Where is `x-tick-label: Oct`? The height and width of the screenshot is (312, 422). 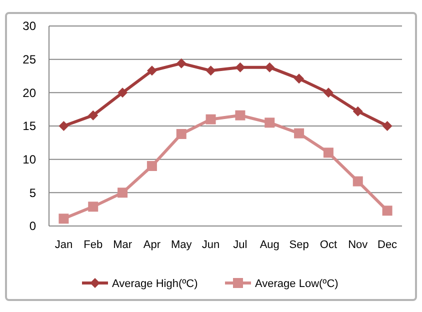
x-tick-label: Oct is located at coordinates (329, 245).